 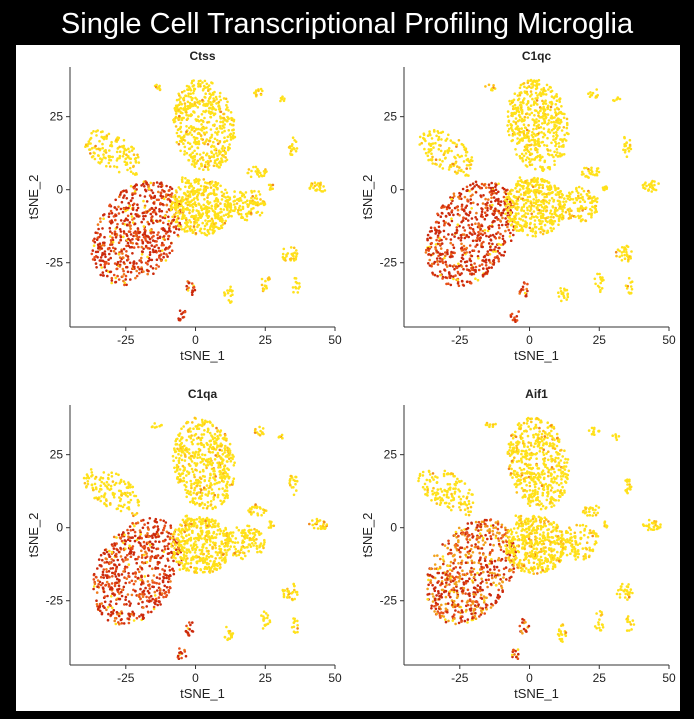 What do you see at coordinates (367, 197) in the screenshot?
I see `y-axis-label: tSNE_2` at bounding box center [367, 197].